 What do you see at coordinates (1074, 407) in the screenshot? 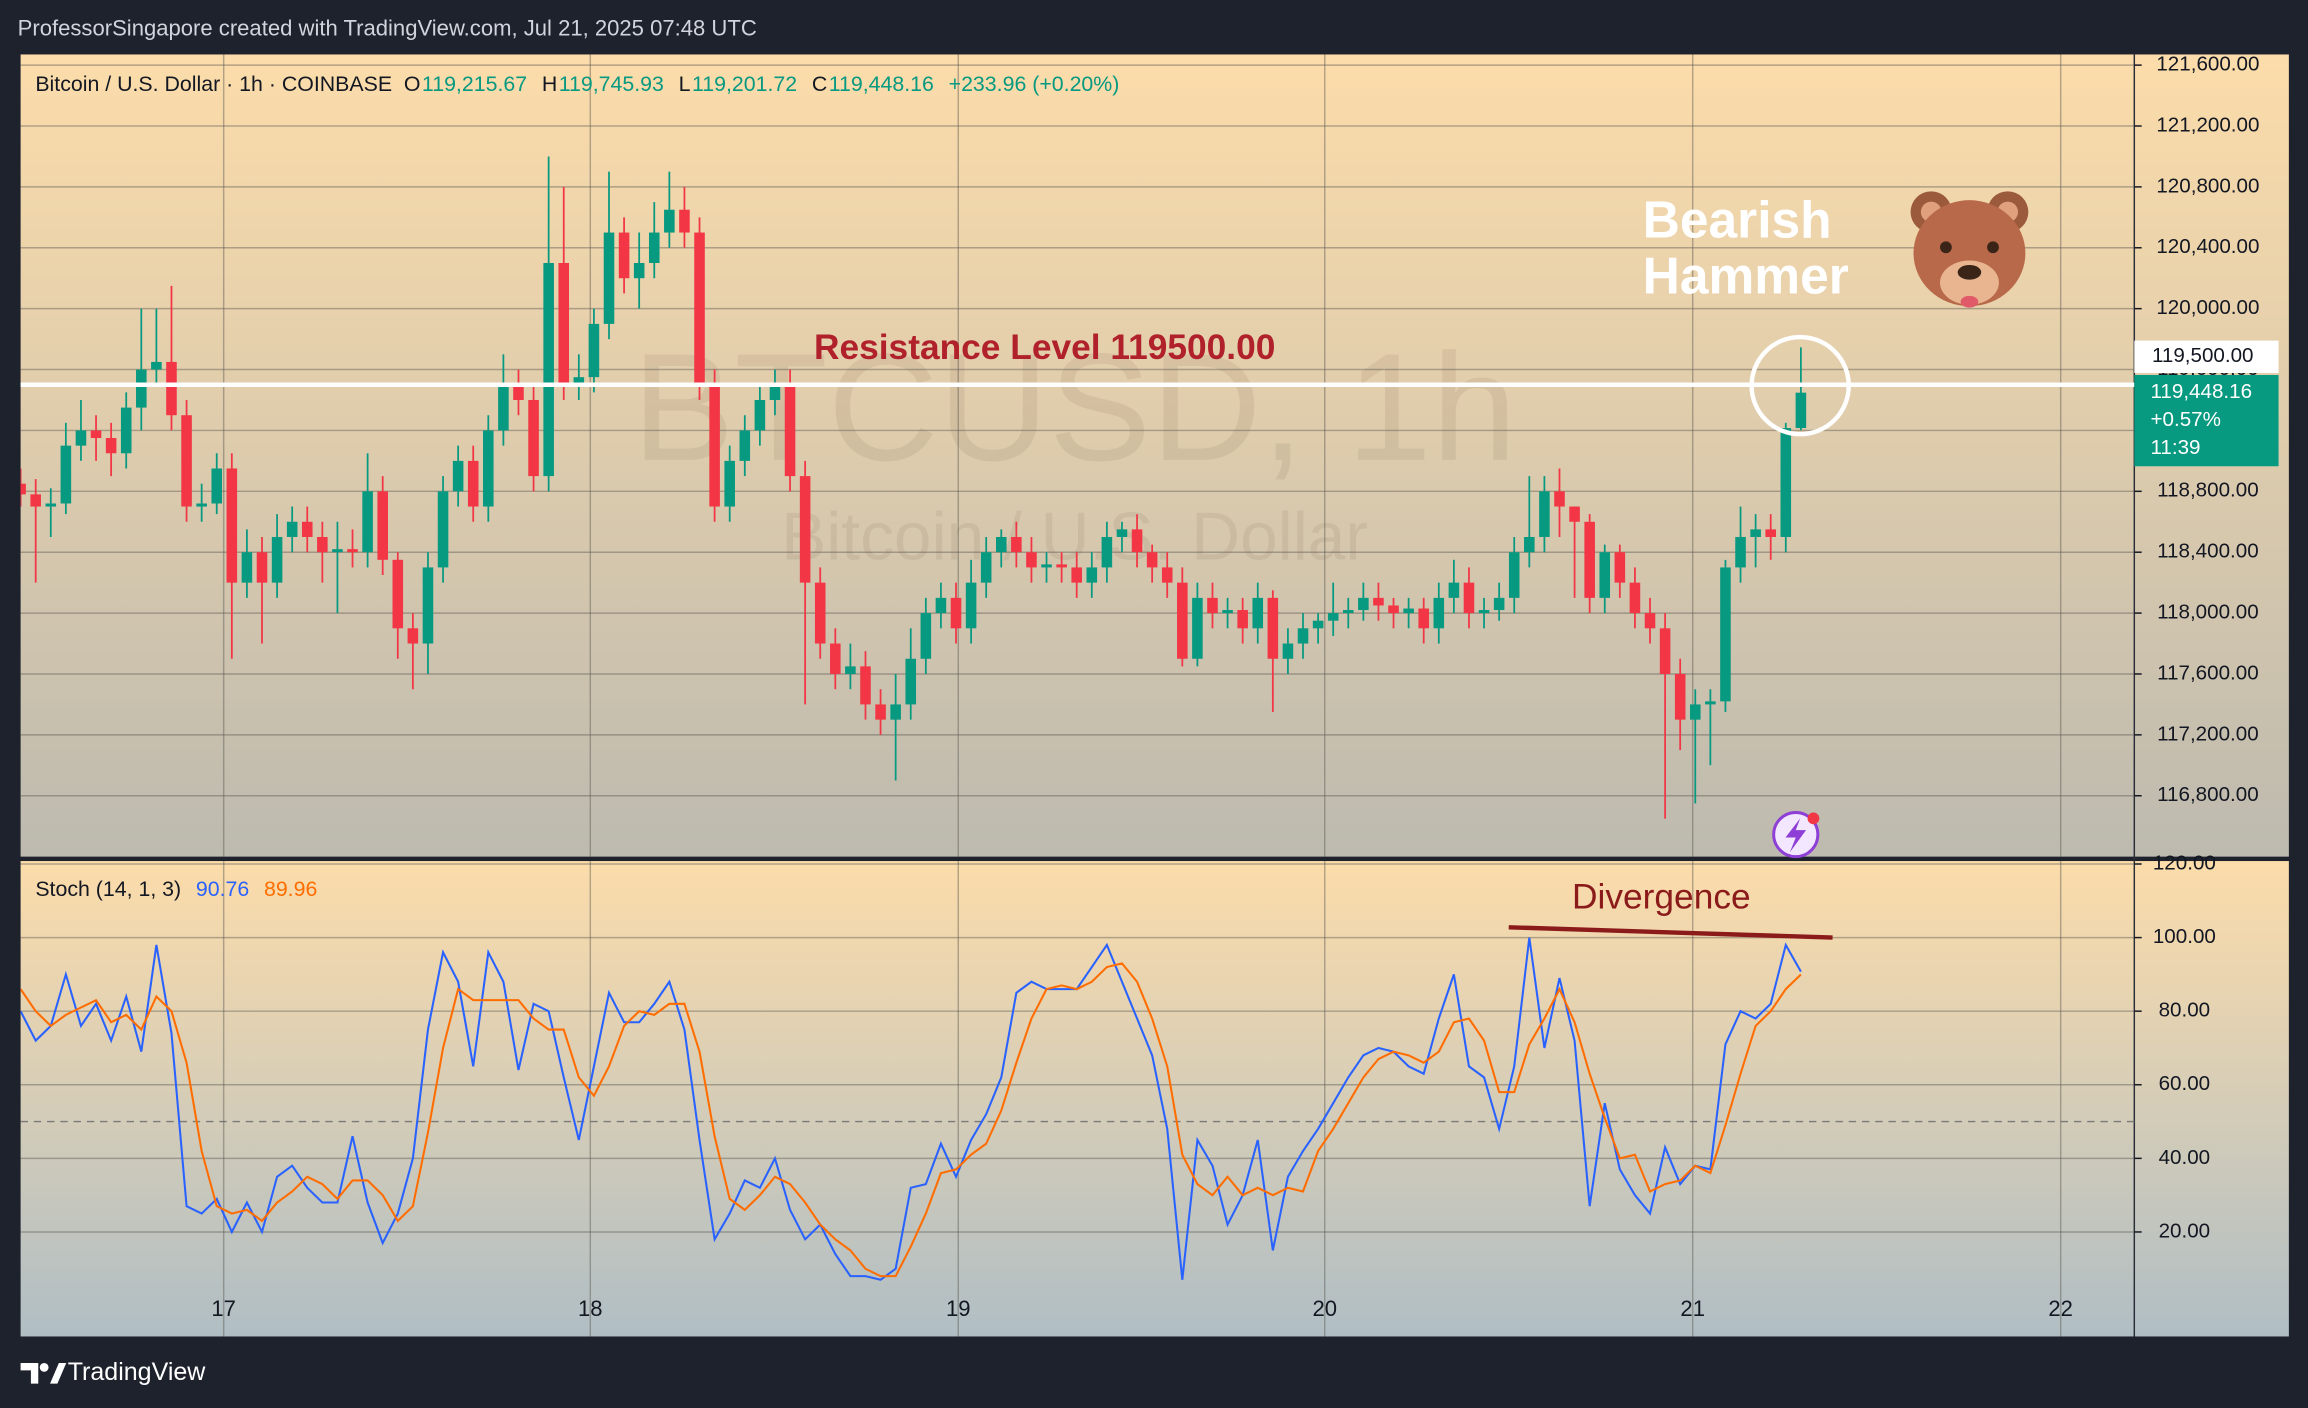
I see `watermark-symbol: BTCUSD, 1h` at bounding box center [1074, 407].